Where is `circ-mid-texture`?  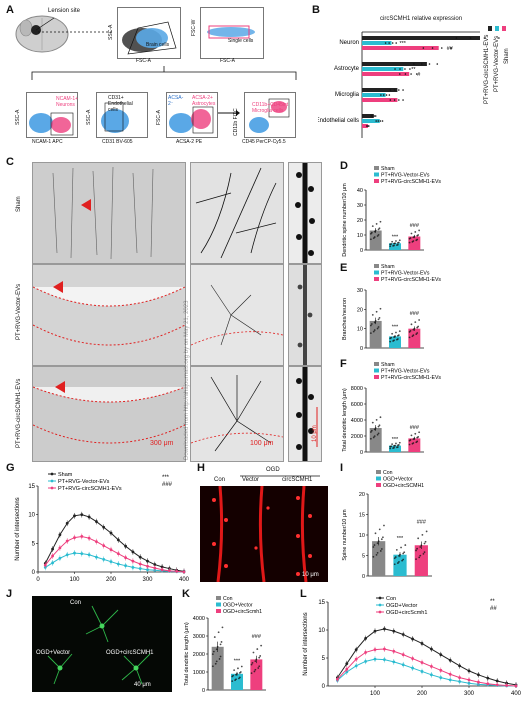
circ-mid-texture is located at coordinates (237, 414).